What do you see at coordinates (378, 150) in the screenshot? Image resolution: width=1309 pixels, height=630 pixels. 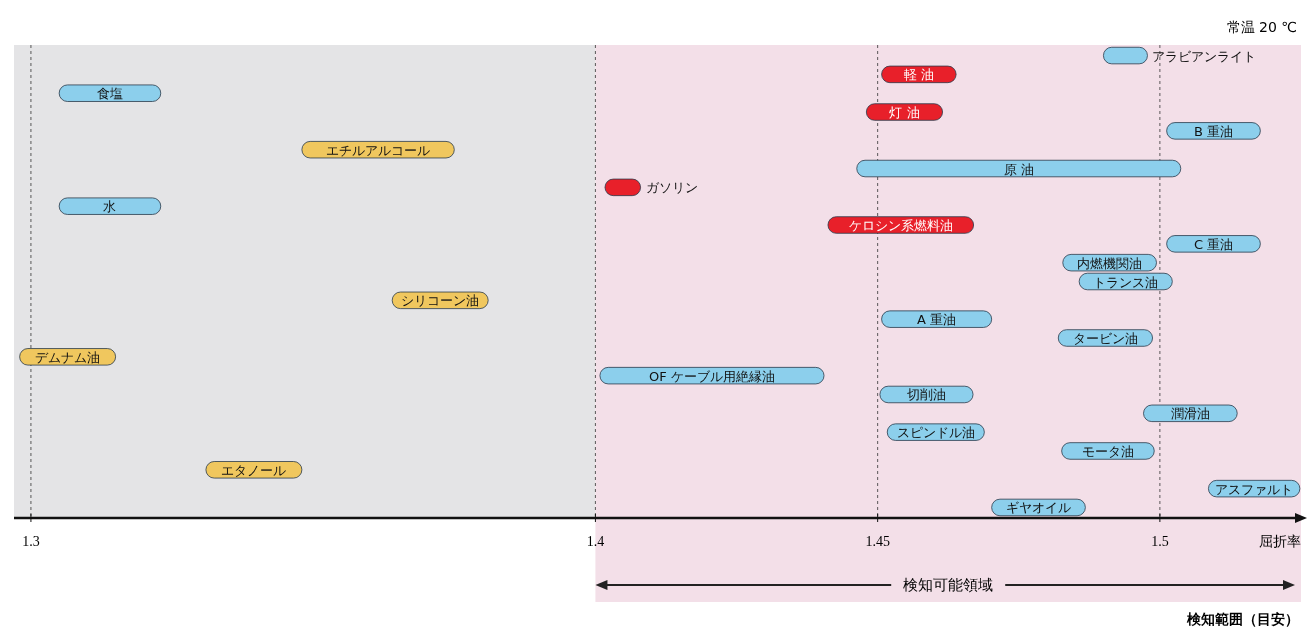 I see `y-tick-label: エチルアルコール` at bounding box center [378, 150].